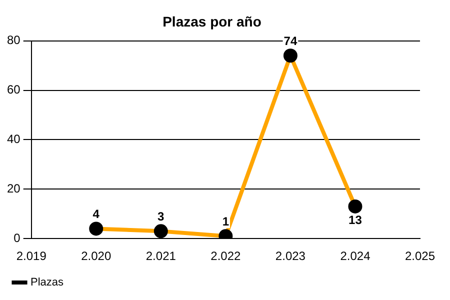  What do you see at coordinates (212, 21) in the screenshot?
I see `chart-title: Plazas por año` at bounding box center [212, 21].